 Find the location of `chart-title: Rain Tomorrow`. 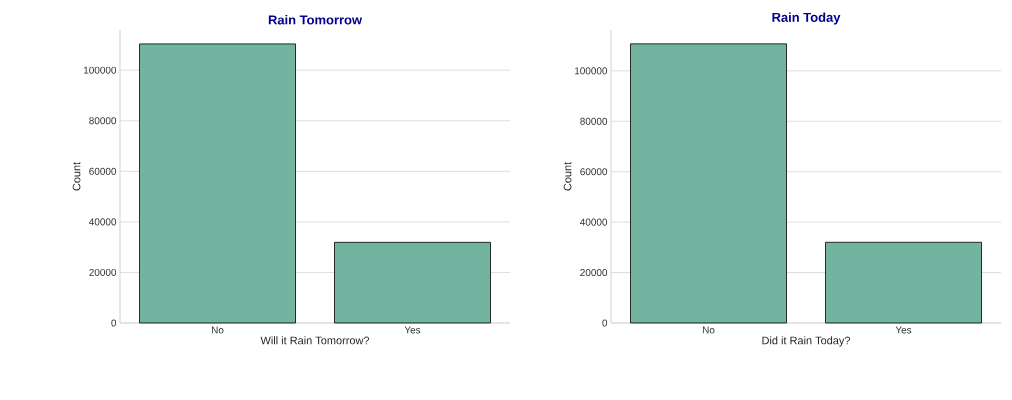

chart-title: Rain Tomorrow is located at coordinates (315, 19).